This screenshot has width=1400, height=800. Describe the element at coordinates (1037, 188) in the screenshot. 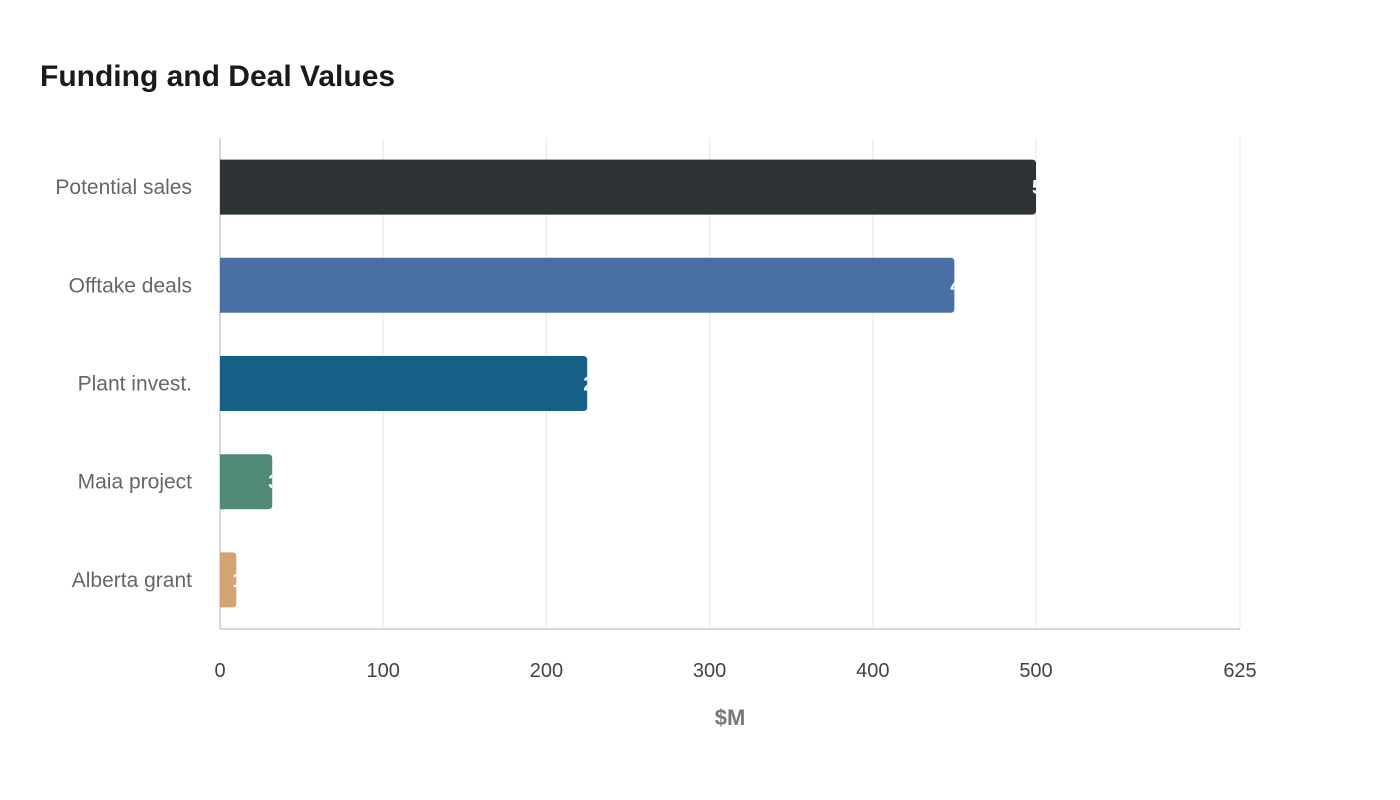

I see `bar-value-label: 5` at that location.